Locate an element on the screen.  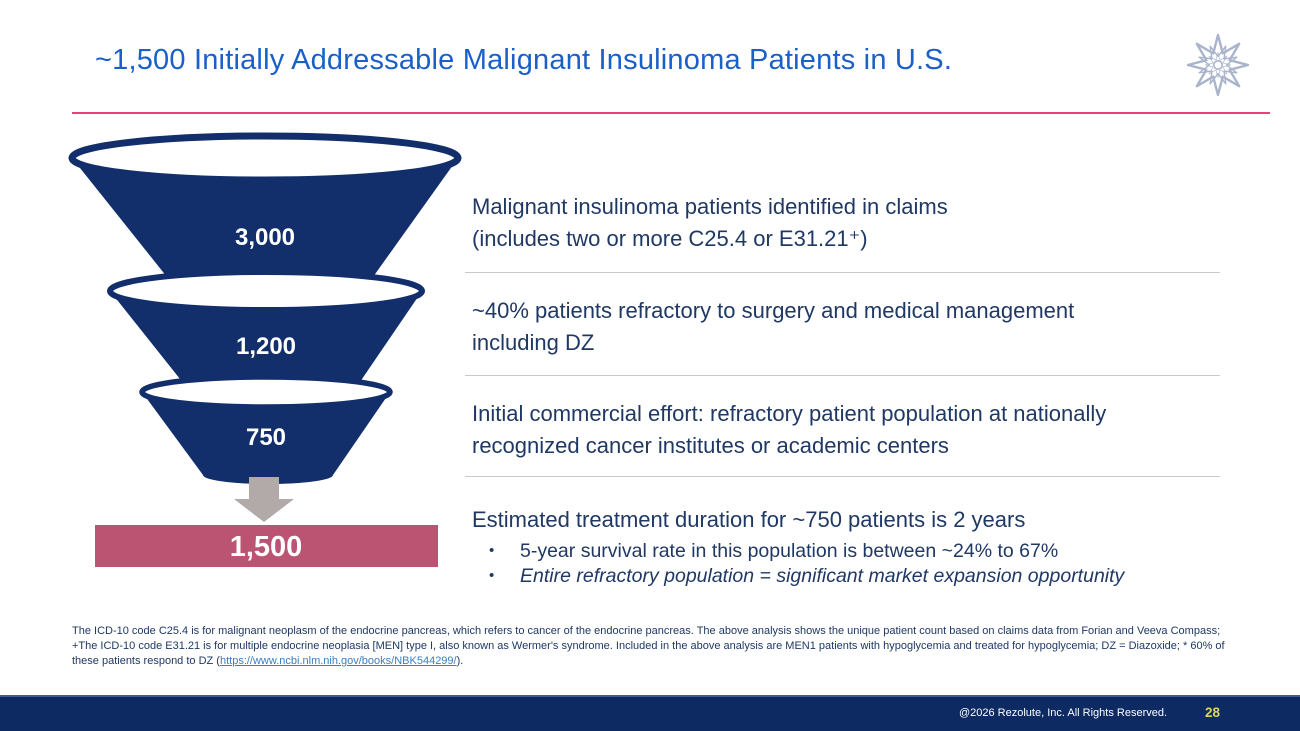
stage-2-value: 1,200 is located at coordinates (266, 346).